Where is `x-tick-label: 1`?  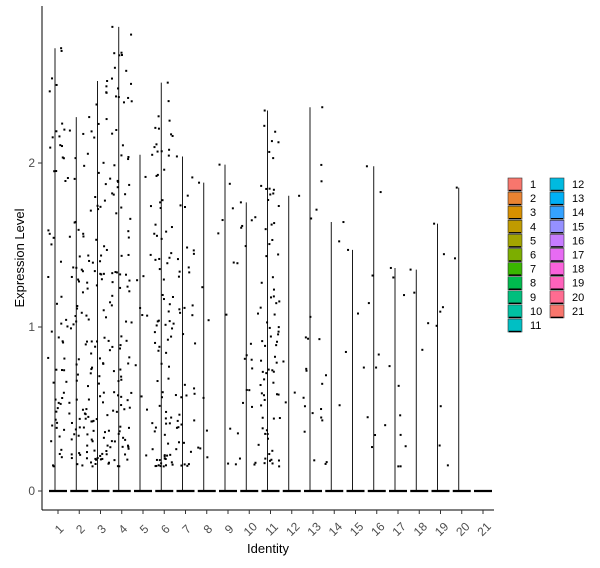
x-tick-label: 1 is located at coordinates (59, 529).